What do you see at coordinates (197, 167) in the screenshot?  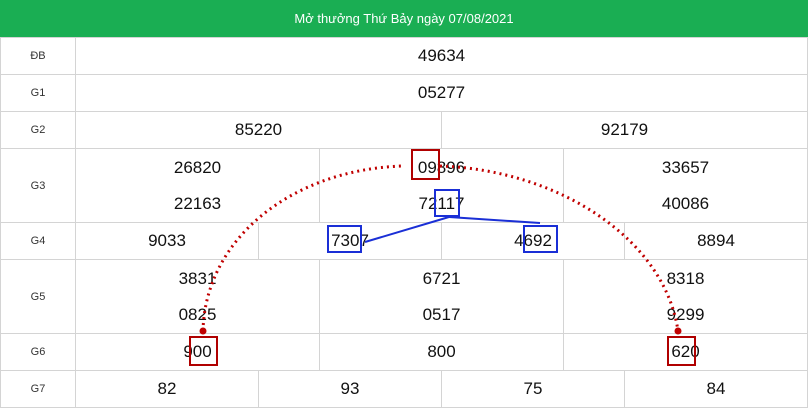 I see `g3-number: 26820` at bounding box center [197, 167].